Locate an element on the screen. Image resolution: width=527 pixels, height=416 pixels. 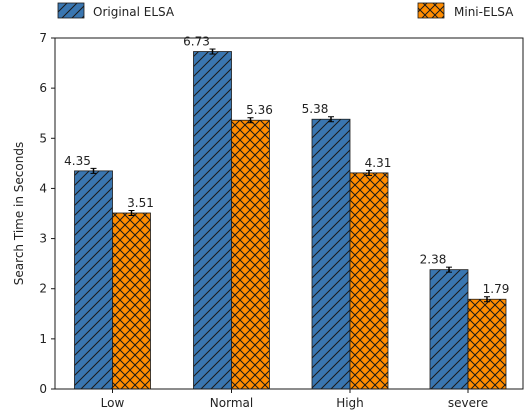
y-tick-label: 2 is located at coordinates (43, 289).